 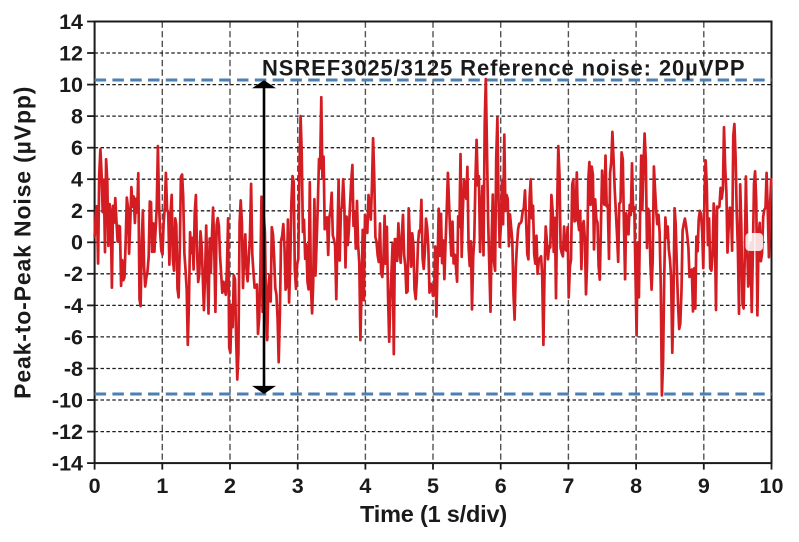 I want to click on svg-text: 7, so click(x=568, y=486).